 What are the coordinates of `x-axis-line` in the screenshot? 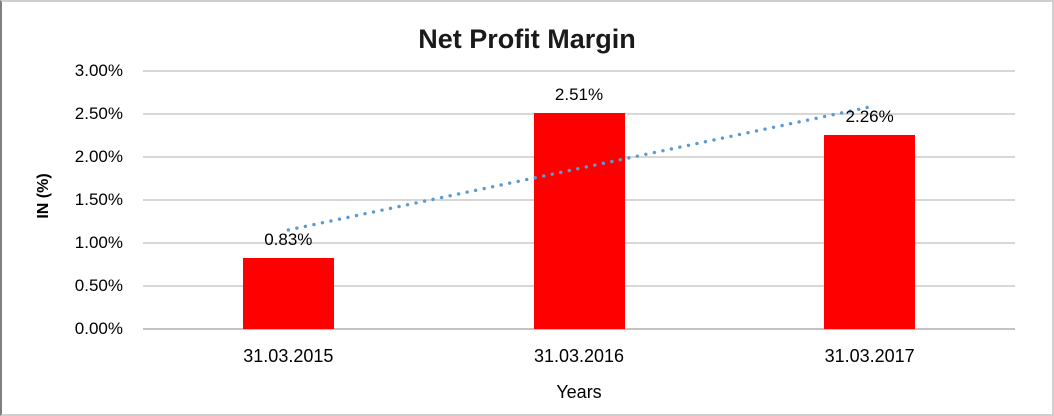 It's located at (579, 329).